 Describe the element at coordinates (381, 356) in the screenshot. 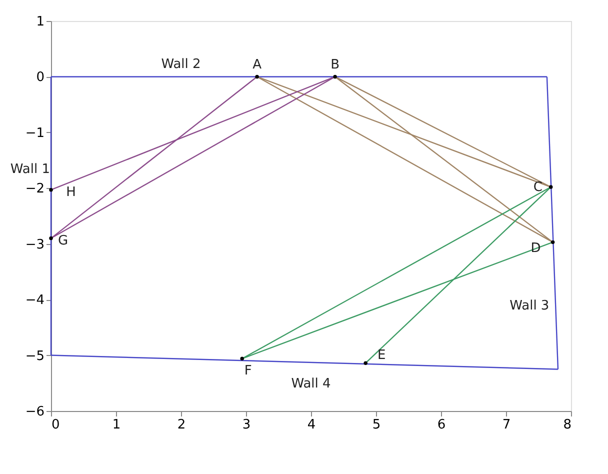

I see `data-label: E` at that location.